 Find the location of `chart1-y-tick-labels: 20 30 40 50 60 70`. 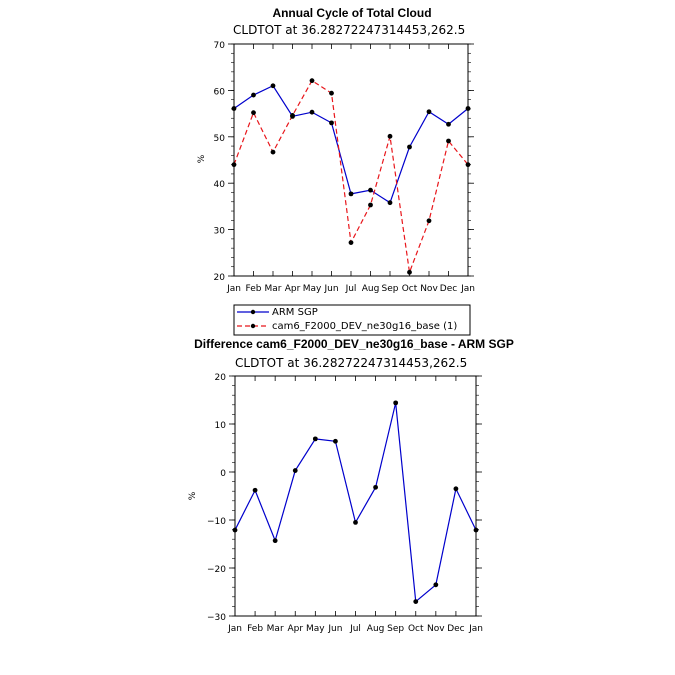

chart1-y-tick-labels: 20 30 40 50 60 70 is located at coordinates (220, 162).